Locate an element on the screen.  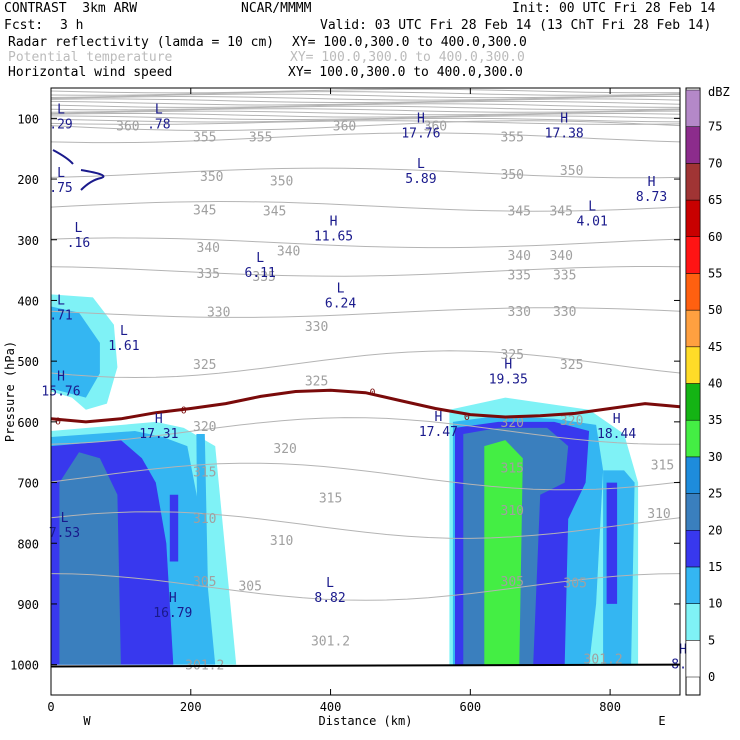
colorbar-level-label: 15 is located at coordinates (715, 567).